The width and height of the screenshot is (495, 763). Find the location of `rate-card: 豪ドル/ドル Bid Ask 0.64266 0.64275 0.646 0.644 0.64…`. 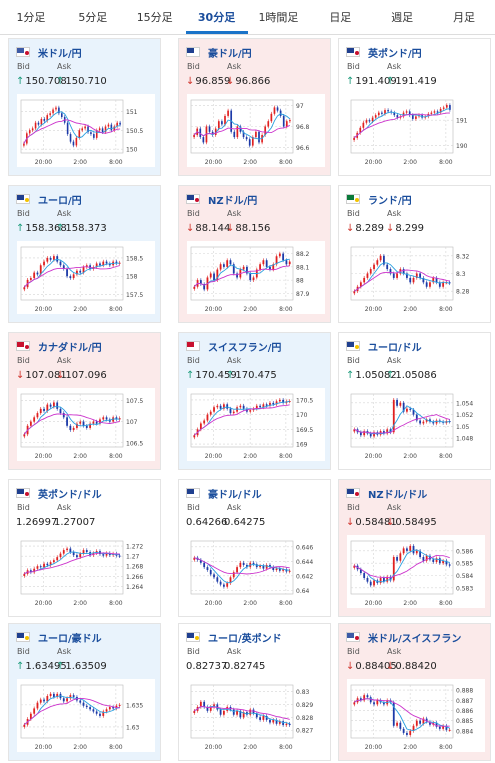

rate-card: 豪ドル/ドル Bid Ask 0.64266 0.64275 0.646 0.644 0.64… is located at coordinates (254, 548).